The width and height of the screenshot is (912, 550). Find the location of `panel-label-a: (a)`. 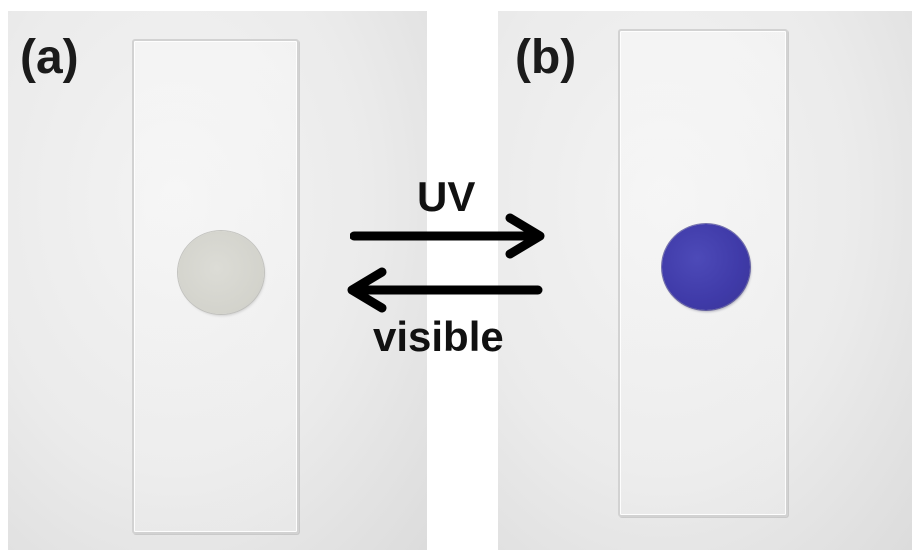

panel-label-a: (a) is located at coordinates (49, 57).